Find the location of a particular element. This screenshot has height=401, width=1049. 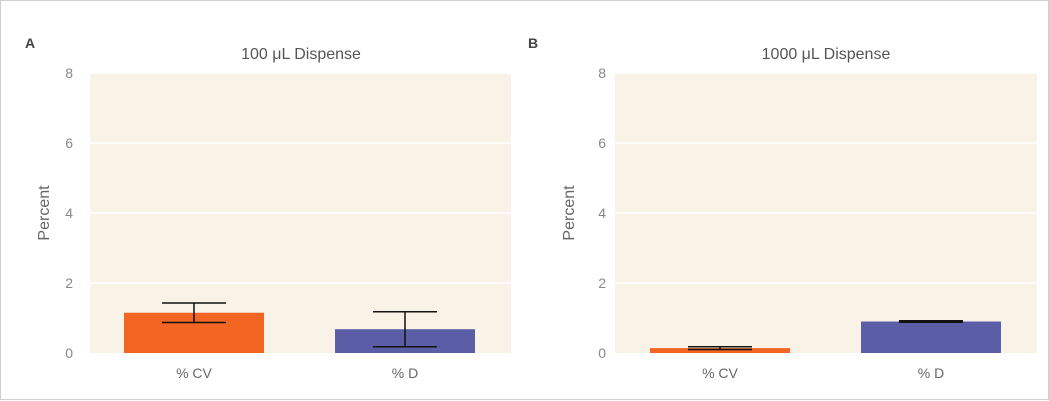

y-tick-label-b-4: 4 is located at coordinates (602, 213).